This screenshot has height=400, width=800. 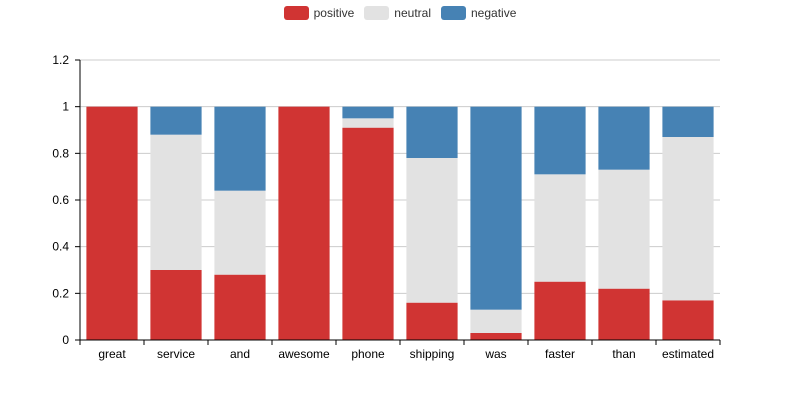 I want to click on x-tick-label: was, so click(x=495, y=354).